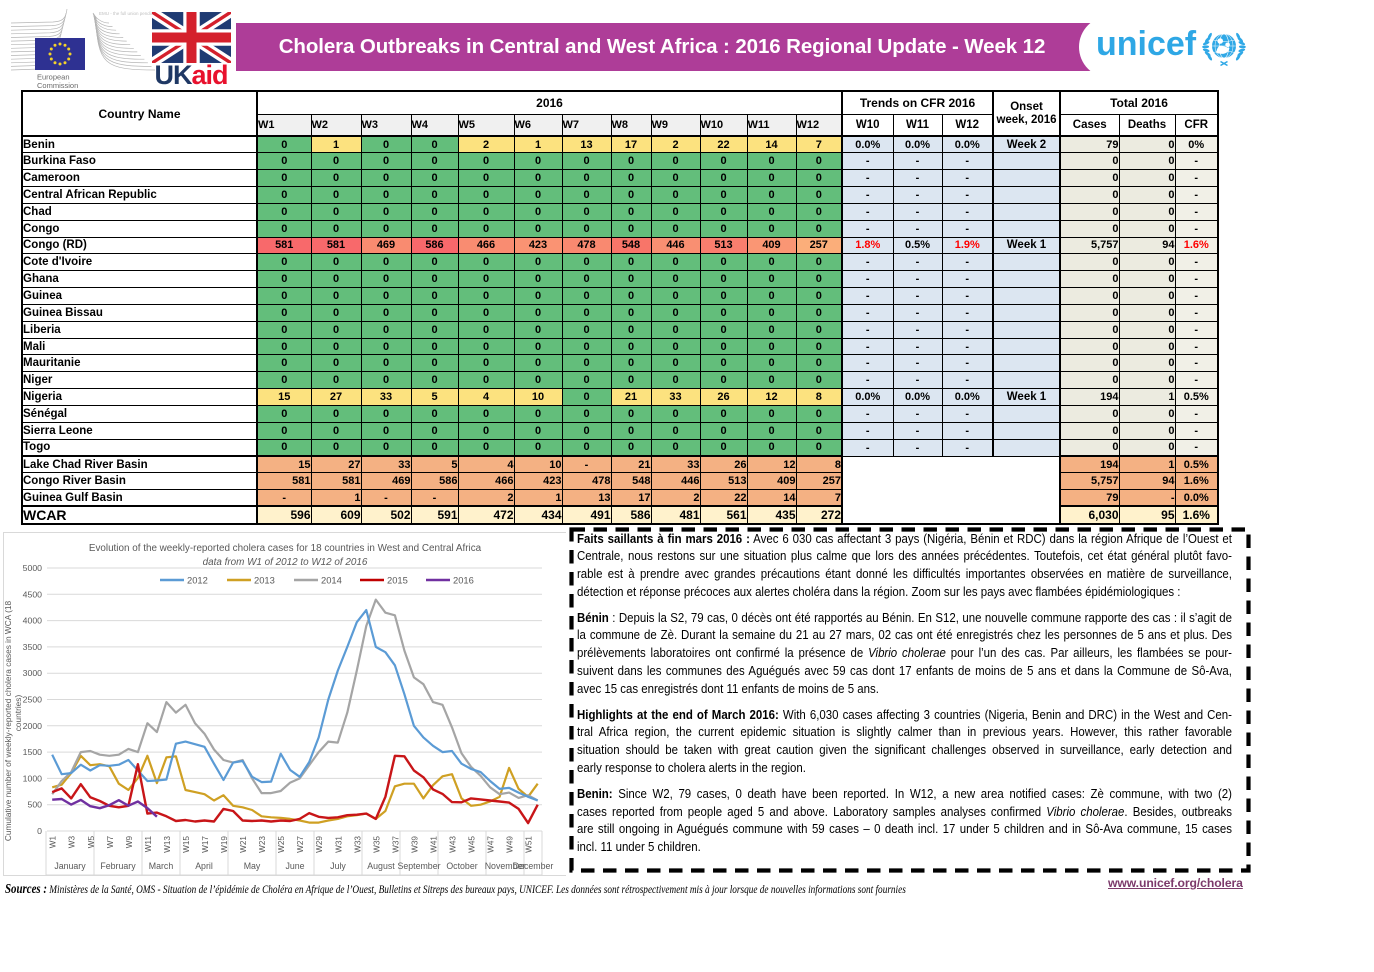  Describe the element at coordinates (129, 842) in the screenshot. I see `svg-text: W9` at that location.